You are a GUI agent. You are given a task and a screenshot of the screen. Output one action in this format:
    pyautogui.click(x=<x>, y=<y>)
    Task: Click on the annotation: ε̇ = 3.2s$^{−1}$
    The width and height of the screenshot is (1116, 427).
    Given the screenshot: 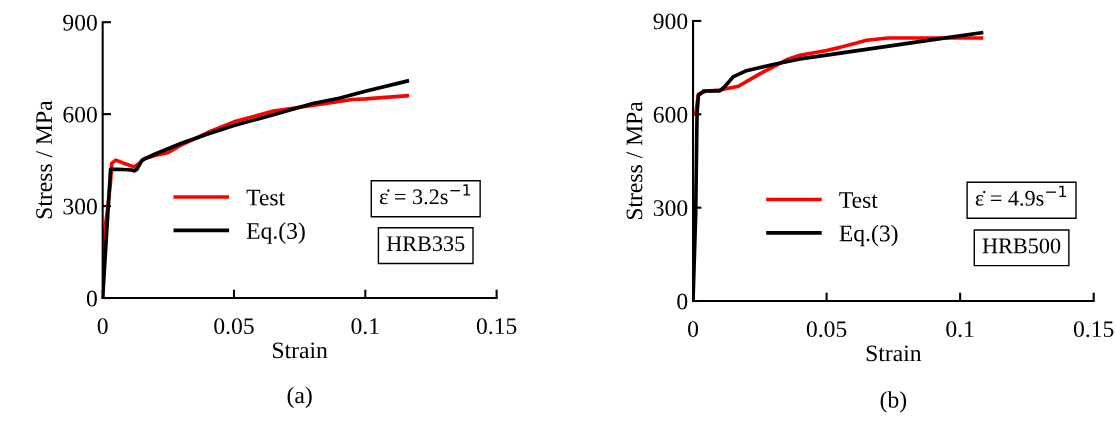 What is the action you would take?
    pyautogui.click(x=425, y=194)
    